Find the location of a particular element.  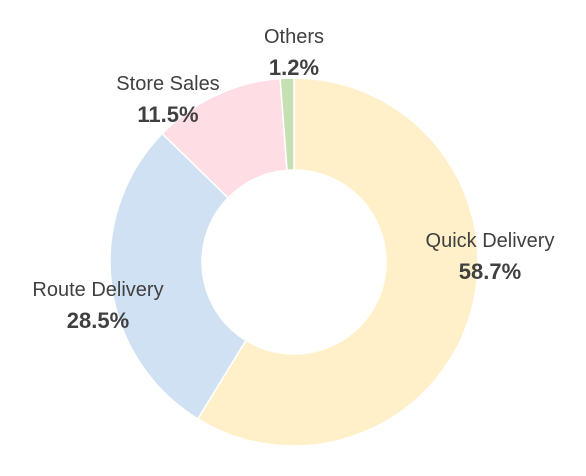

slice-others is located at coordinates (287, 124).